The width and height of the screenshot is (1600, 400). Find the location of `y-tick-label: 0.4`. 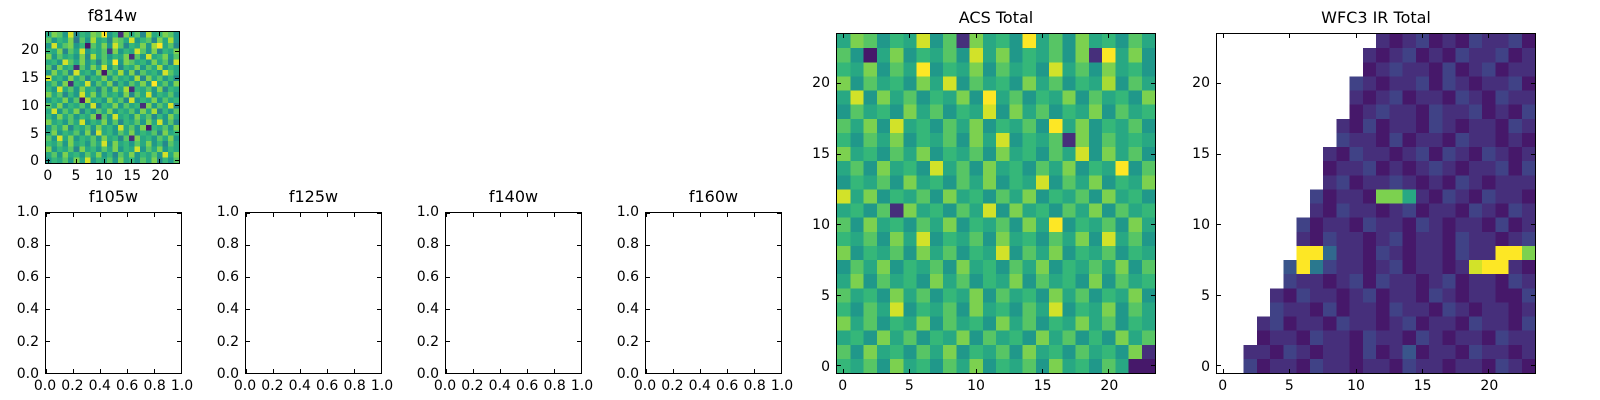

y-tick-label: 0.4 is located at coordinates (227, 309).